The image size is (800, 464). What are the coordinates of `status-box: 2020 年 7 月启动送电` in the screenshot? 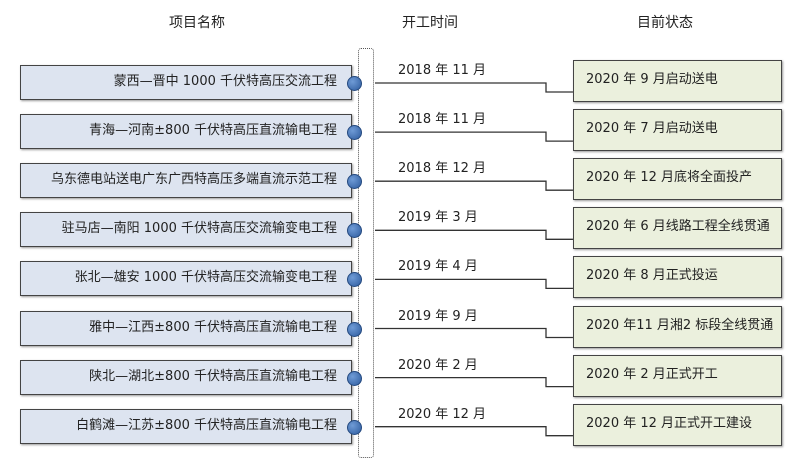 It's located at (677, 130).